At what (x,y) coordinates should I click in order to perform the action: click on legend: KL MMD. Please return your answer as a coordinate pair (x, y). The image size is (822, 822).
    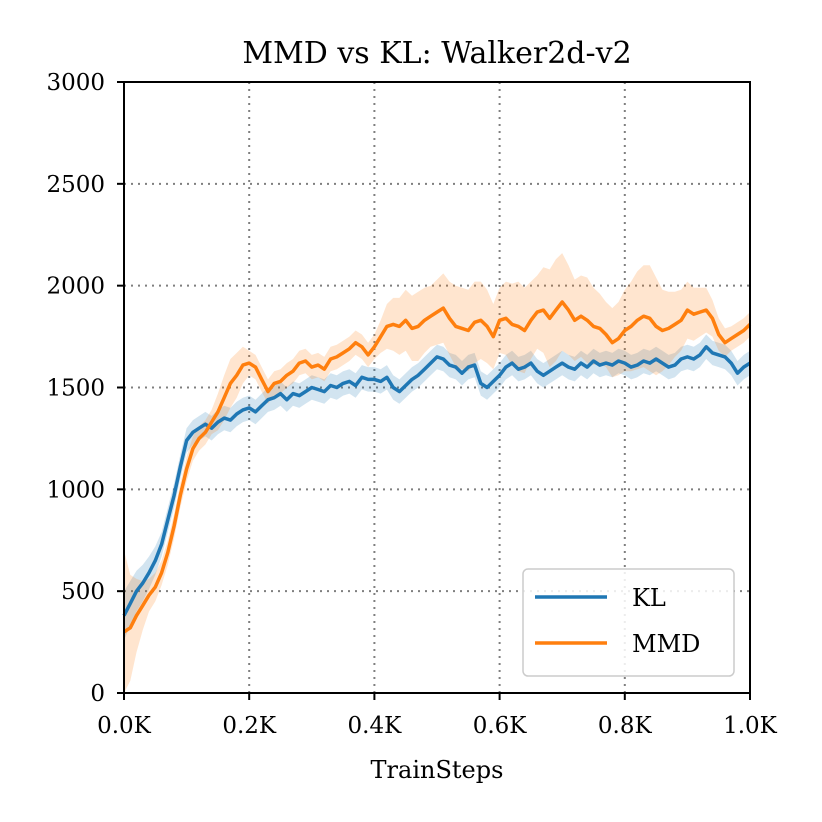
    Looking at the image, I should click on (628, 622).